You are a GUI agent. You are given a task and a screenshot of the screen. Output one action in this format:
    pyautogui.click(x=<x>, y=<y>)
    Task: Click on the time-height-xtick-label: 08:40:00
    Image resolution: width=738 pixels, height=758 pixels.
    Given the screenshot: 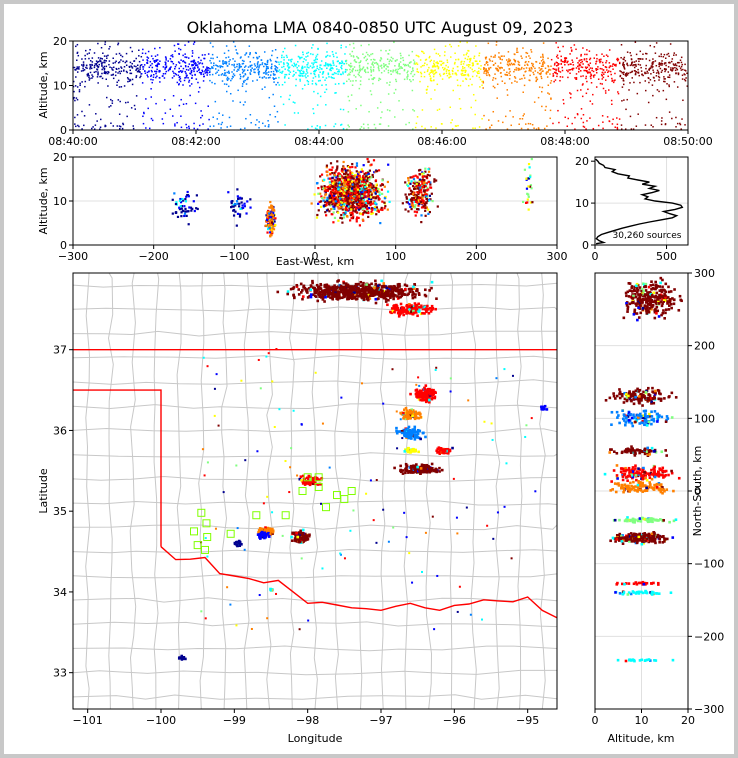 What is the action you would take?
    pyautogui.click(x=72, y=141)
    